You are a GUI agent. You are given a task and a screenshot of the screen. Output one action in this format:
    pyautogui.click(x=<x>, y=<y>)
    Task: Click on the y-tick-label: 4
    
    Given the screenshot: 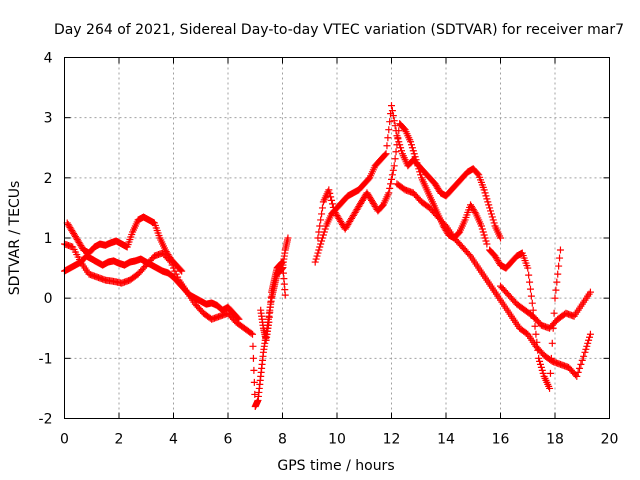 What is the action you would take?
    pyautogui.click(x=48, y=59)
    